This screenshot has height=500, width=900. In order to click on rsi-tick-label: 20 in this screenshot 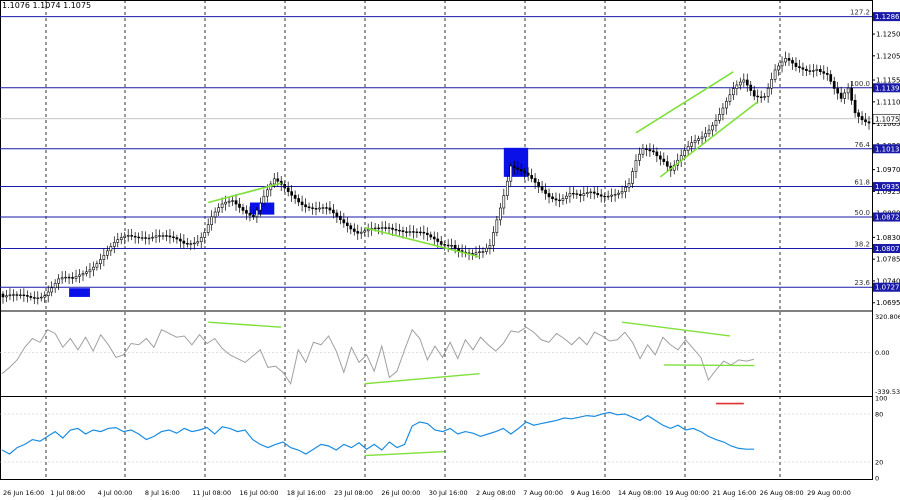, I will do `click(879, 463)`.